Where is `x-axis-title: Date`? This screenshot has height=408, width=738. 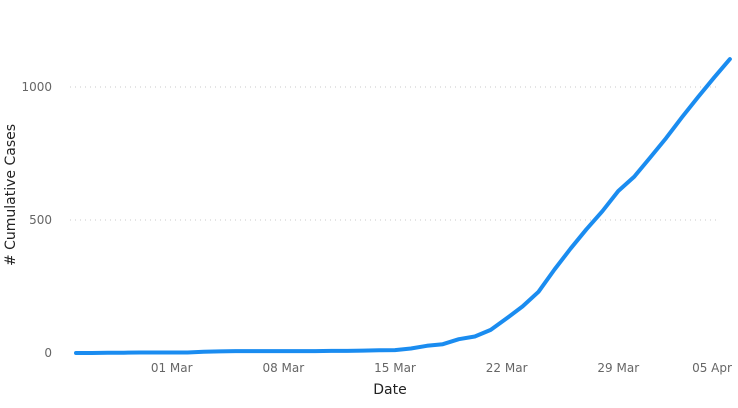 x-axis-title: Date is located at coordinates (389, 390).